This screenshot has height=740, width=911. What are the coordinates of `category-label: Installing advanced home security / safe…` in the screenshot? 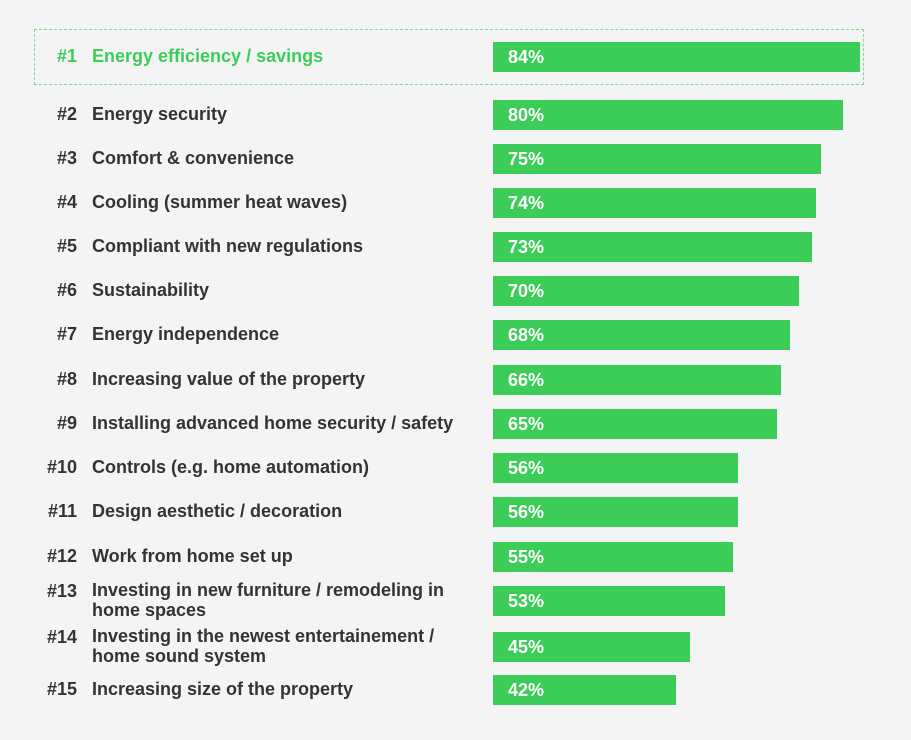 It's located at (273, 423).